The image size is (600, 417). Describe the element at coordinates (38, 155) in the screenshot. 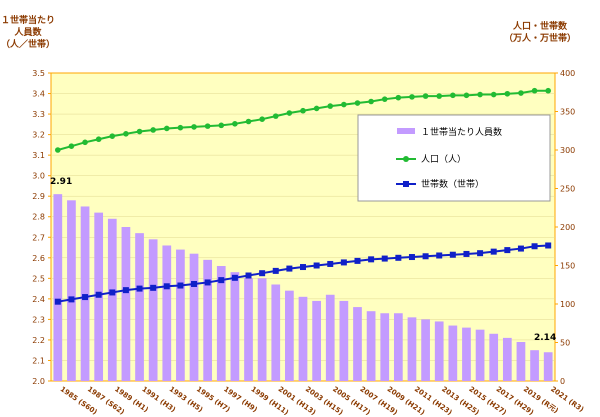

I see `left-tick-label: 3.1` at that location.